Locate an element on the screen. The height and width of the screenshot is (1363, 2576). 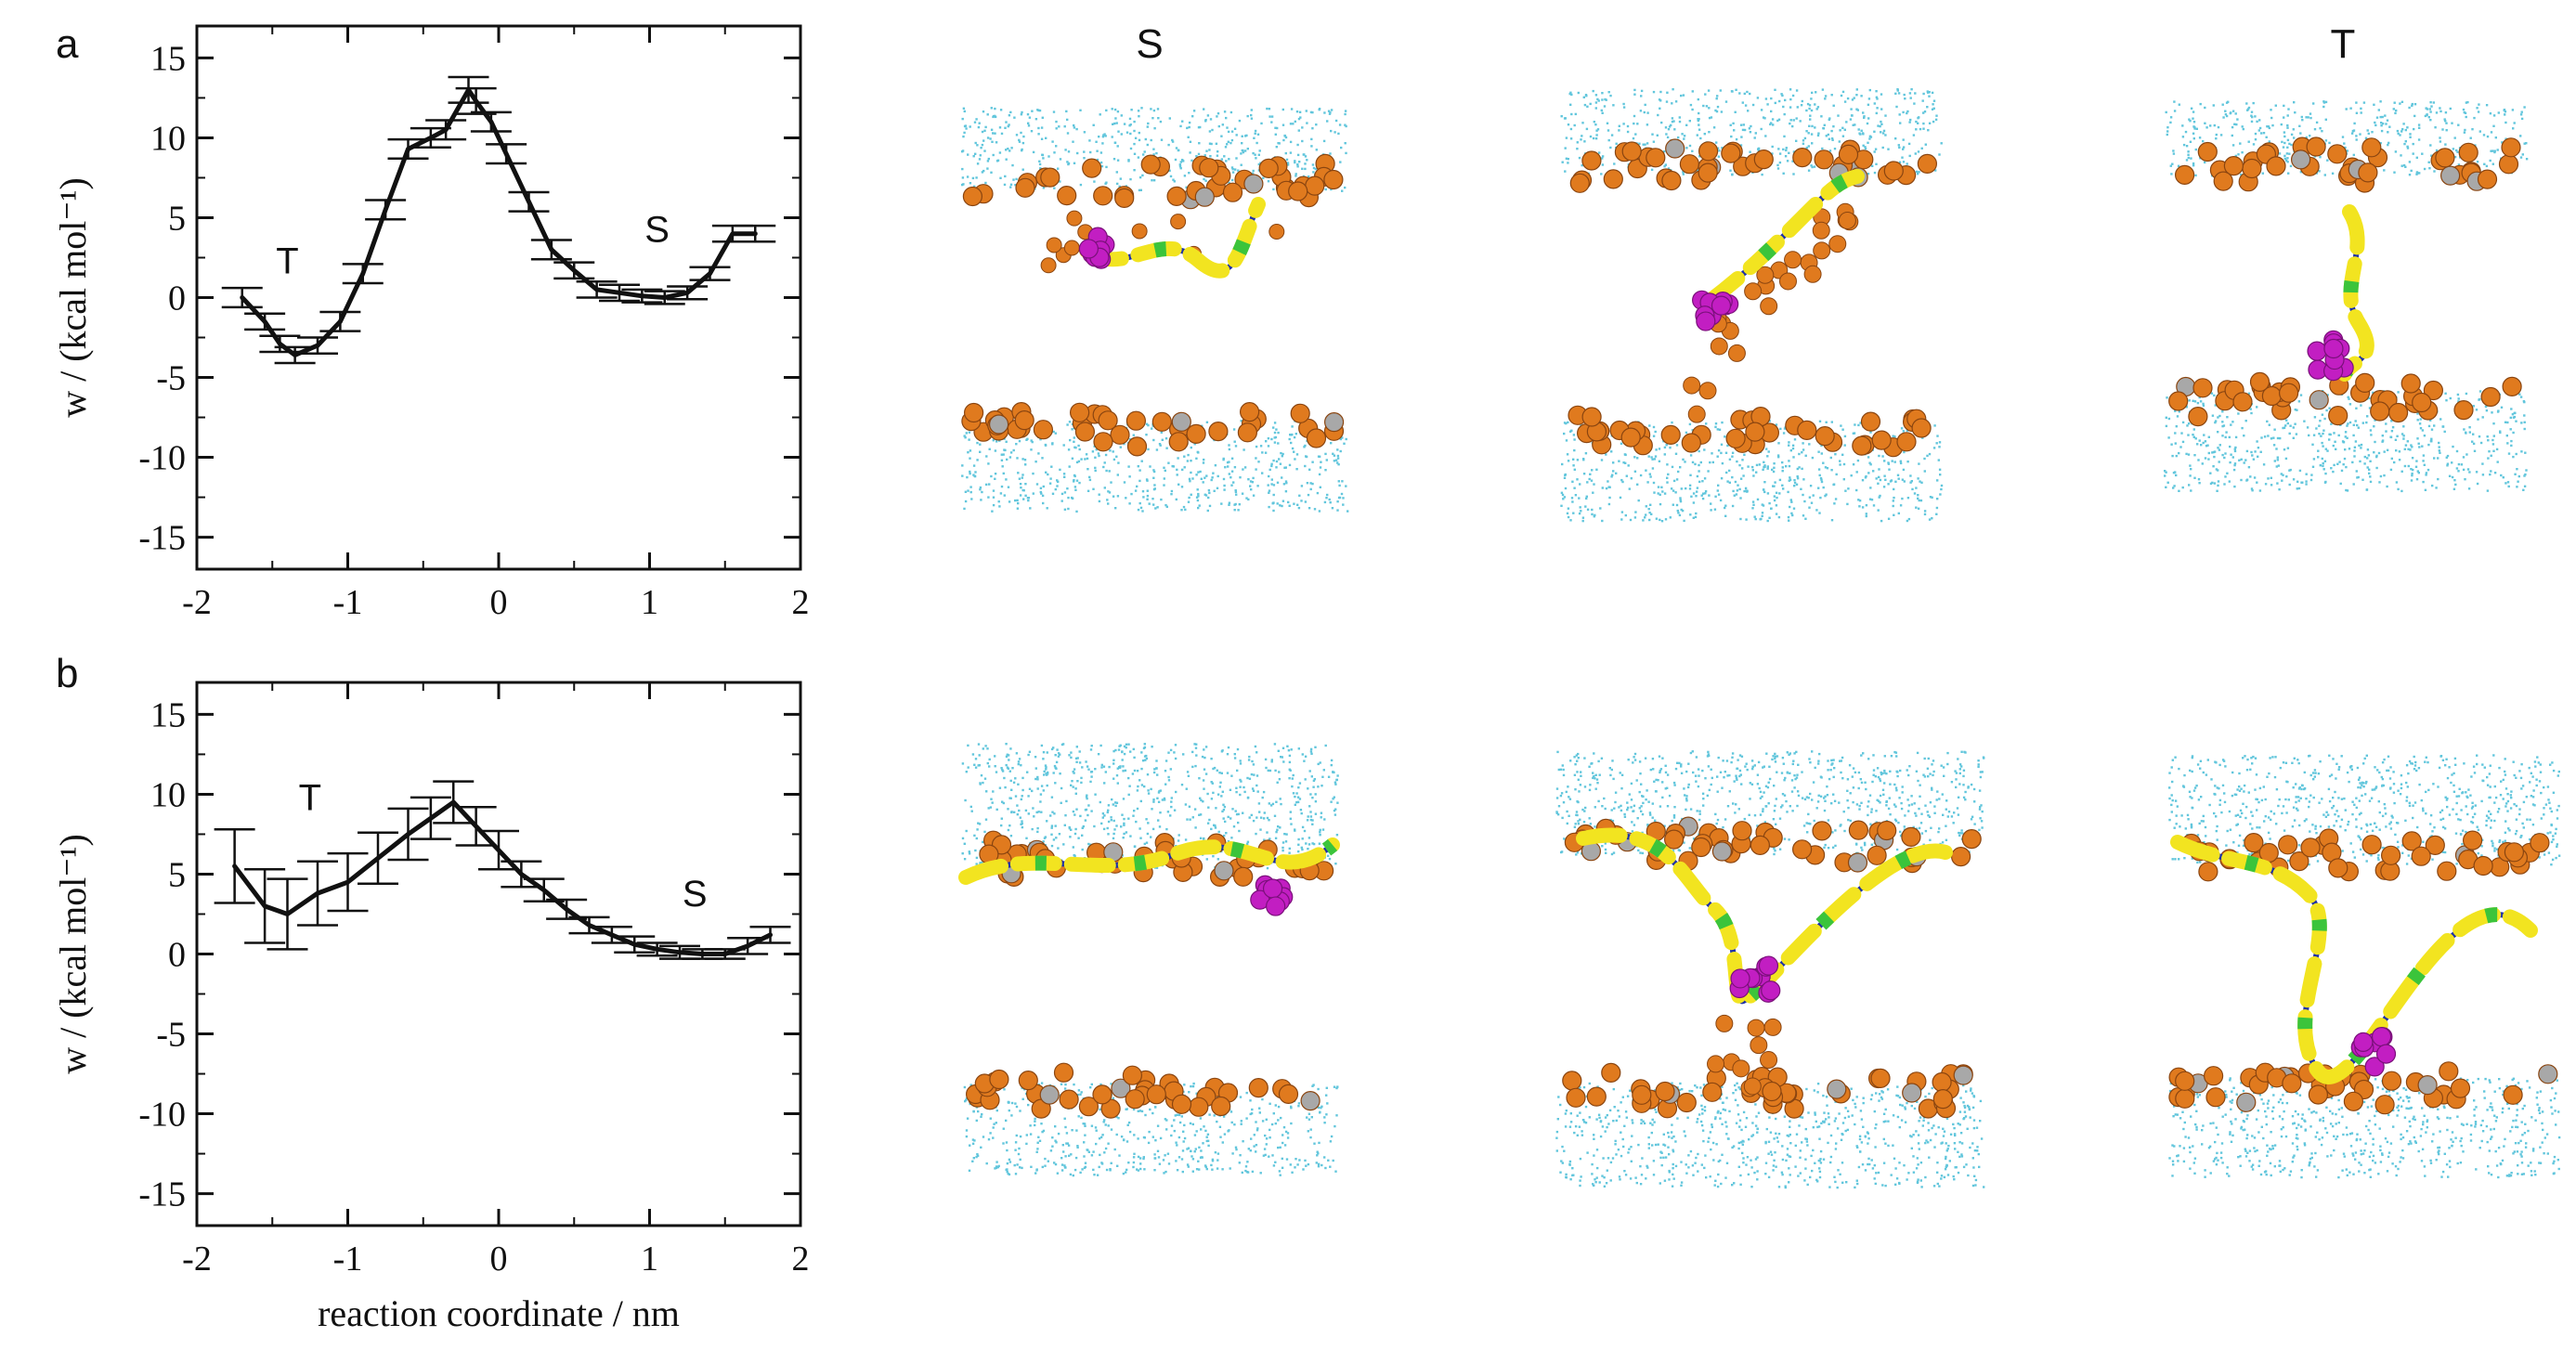
snapshot-b-T is located at coordinates (2364, 966).